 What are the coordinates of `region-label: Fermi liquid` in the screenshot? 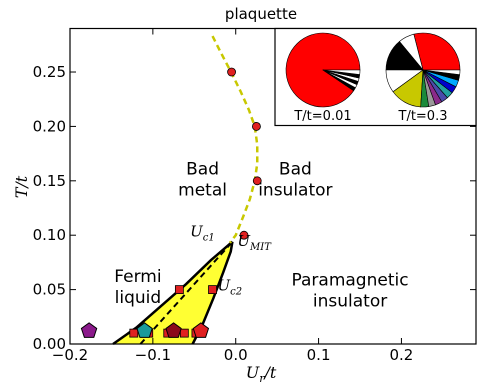 It's located at (137, 287).